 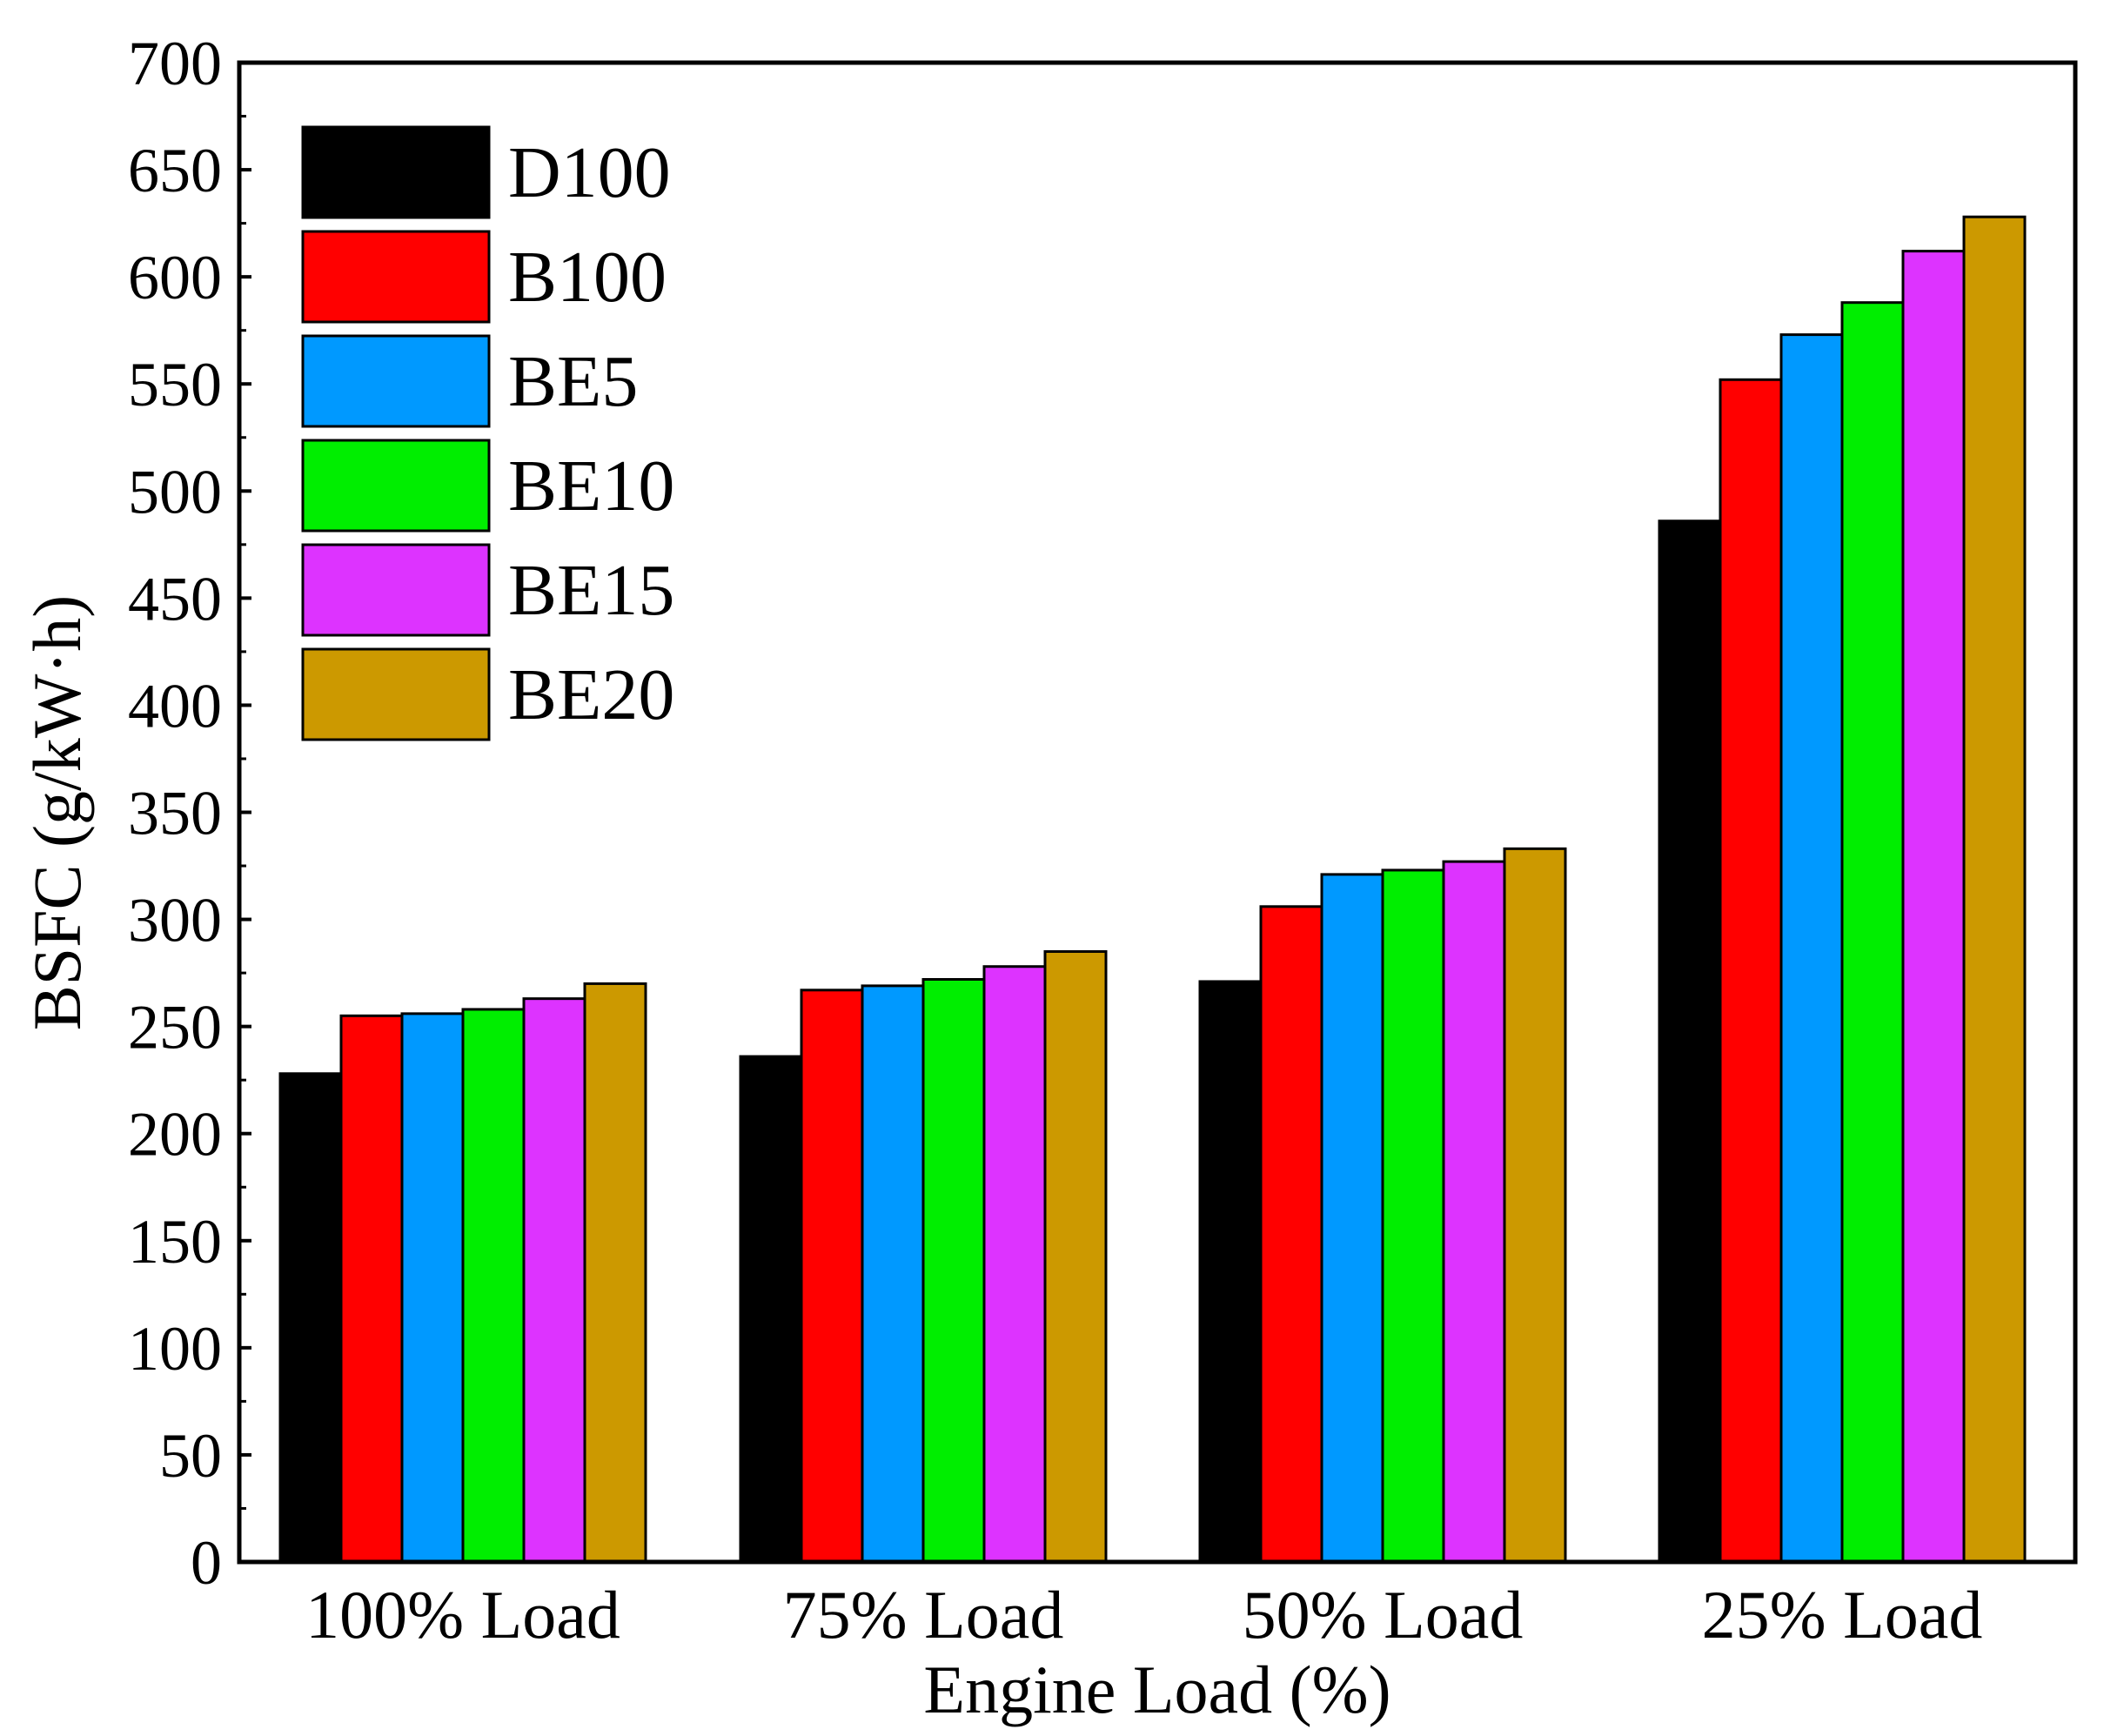 I want to click on y-tick-label: 550, so click(x=175, y=384).